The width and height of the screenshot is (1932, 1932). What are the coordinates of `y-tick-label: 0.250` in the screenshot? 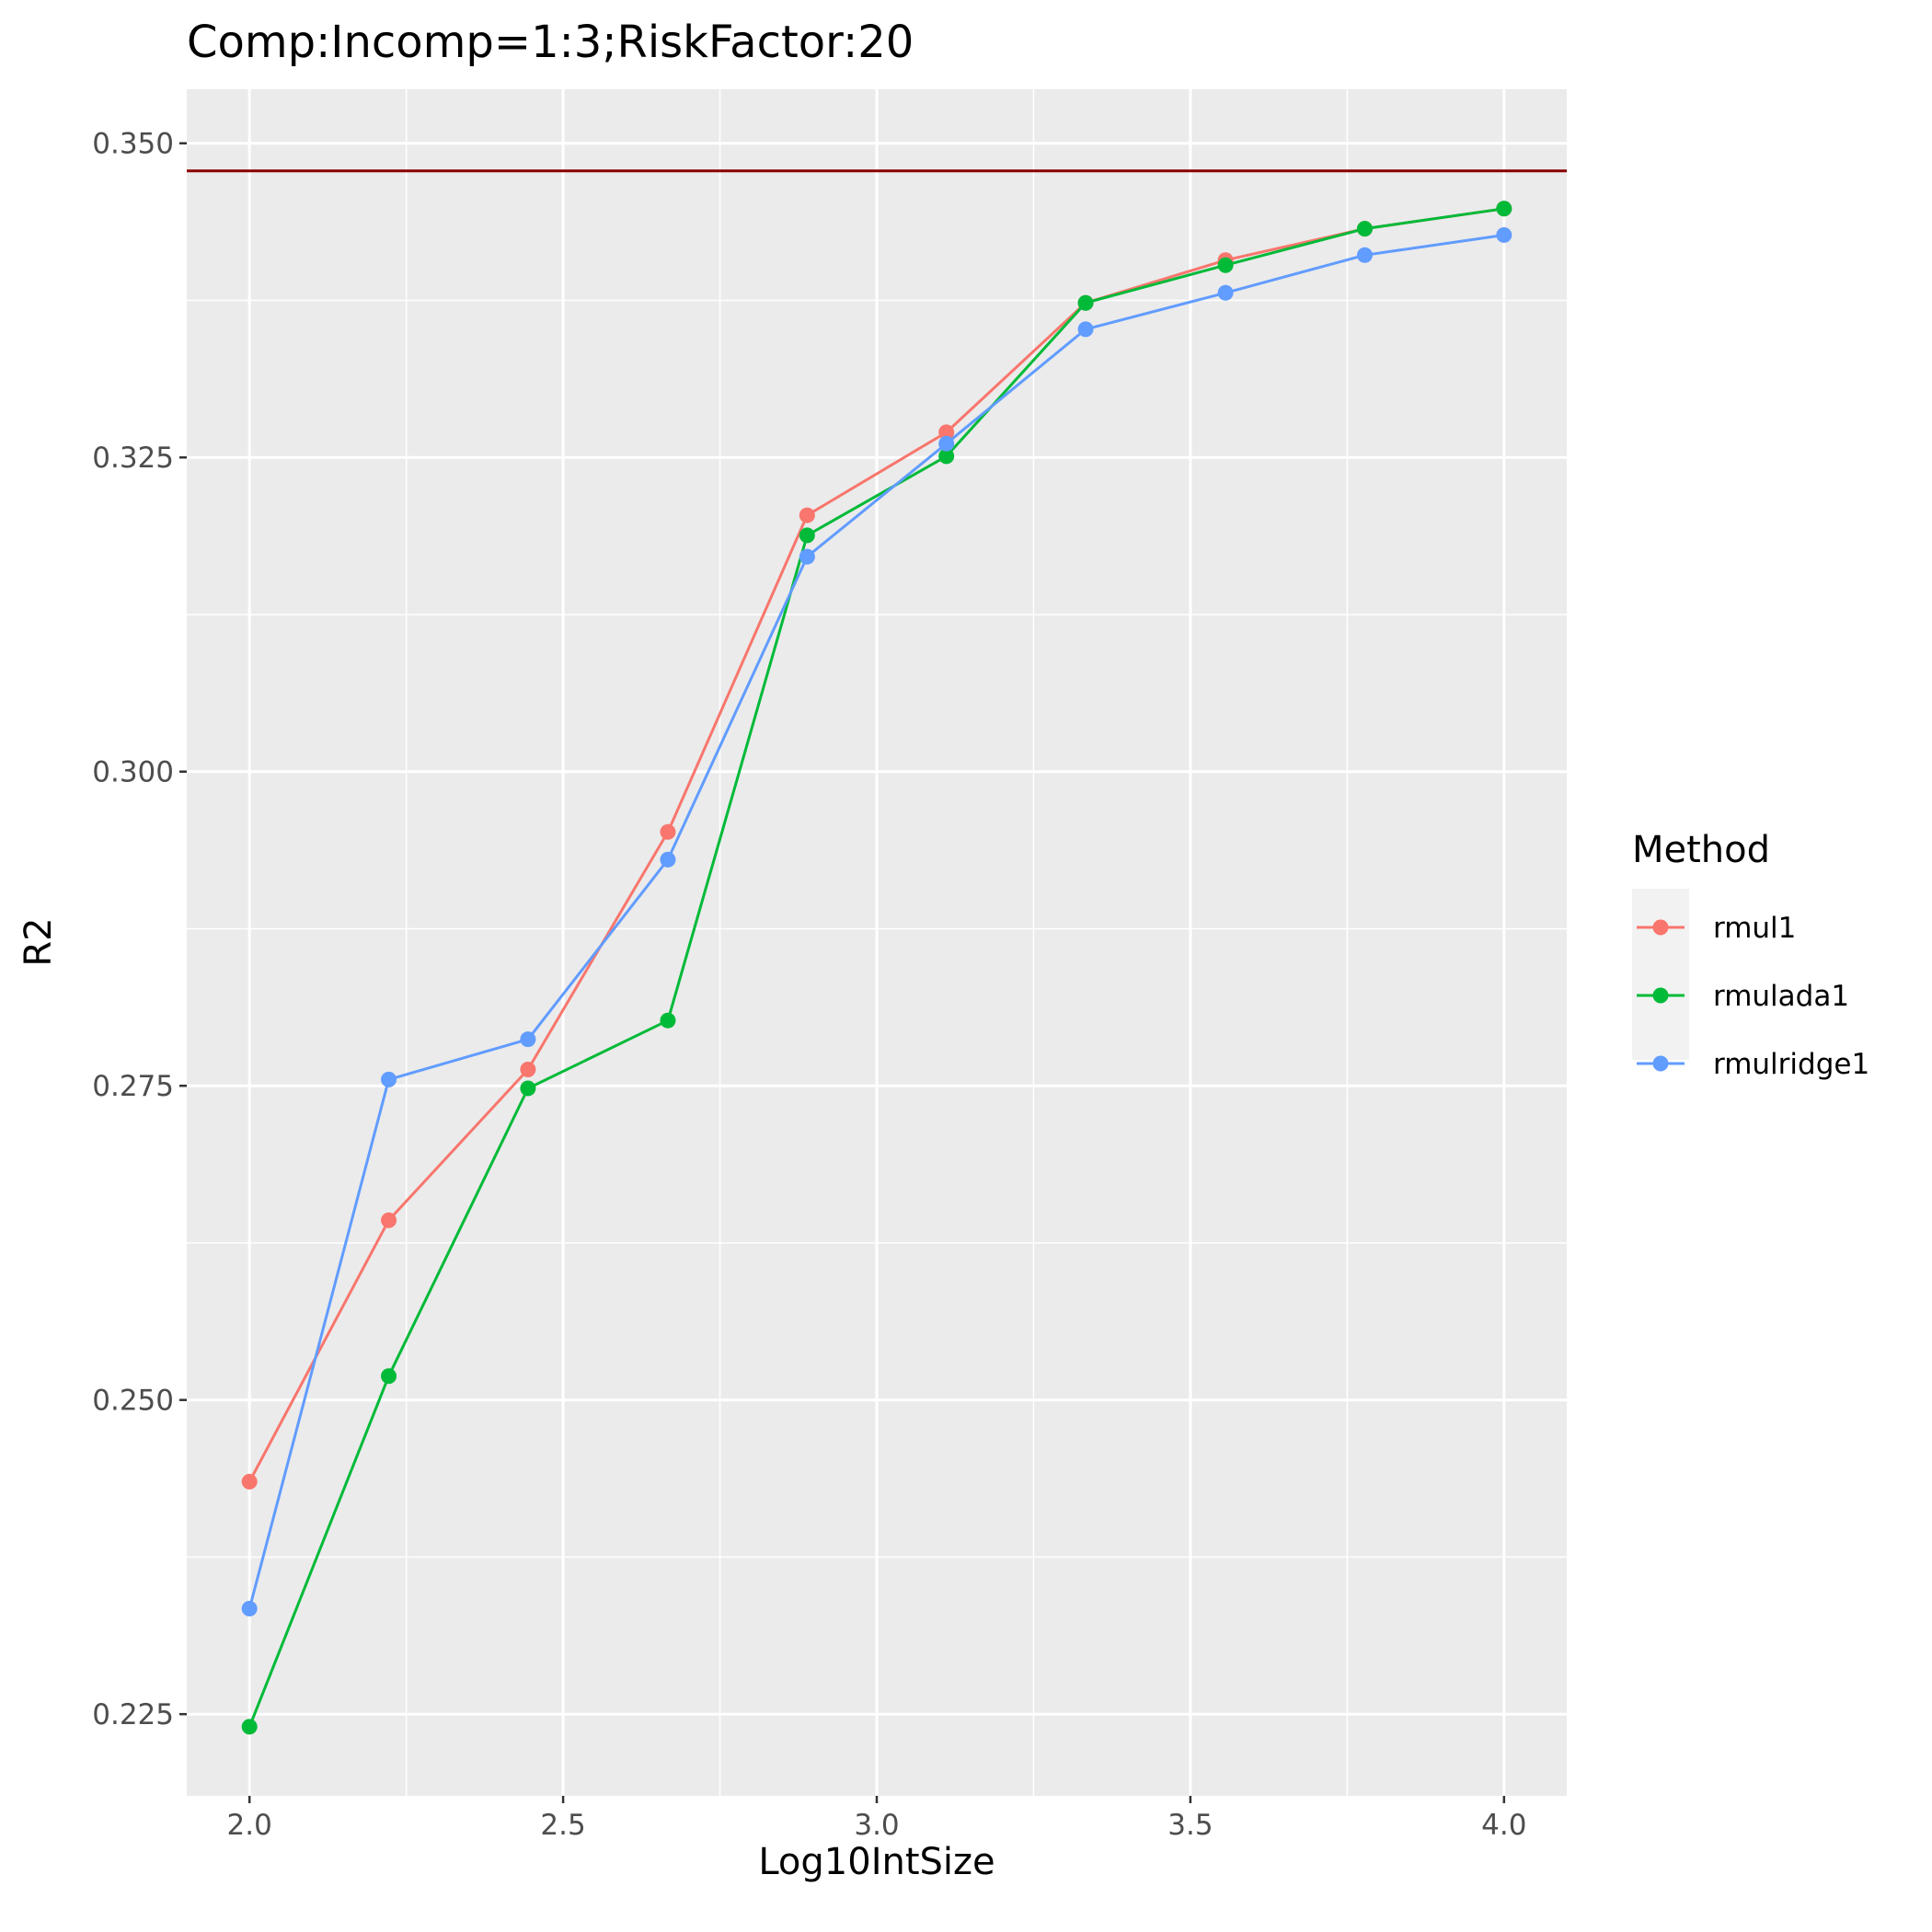 It's located at (133, 1401).